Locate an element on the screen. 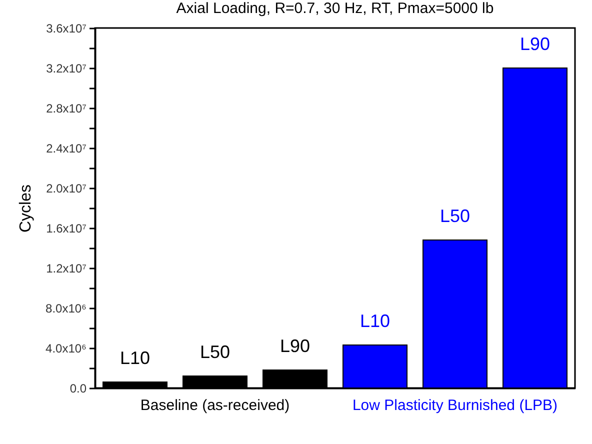 This screenshot has width=592, height=444. chart-title: Axial Loading, R=0.7, 30 Hz, RT, Pmax=5000 lb is located at coordinates (335, 8).